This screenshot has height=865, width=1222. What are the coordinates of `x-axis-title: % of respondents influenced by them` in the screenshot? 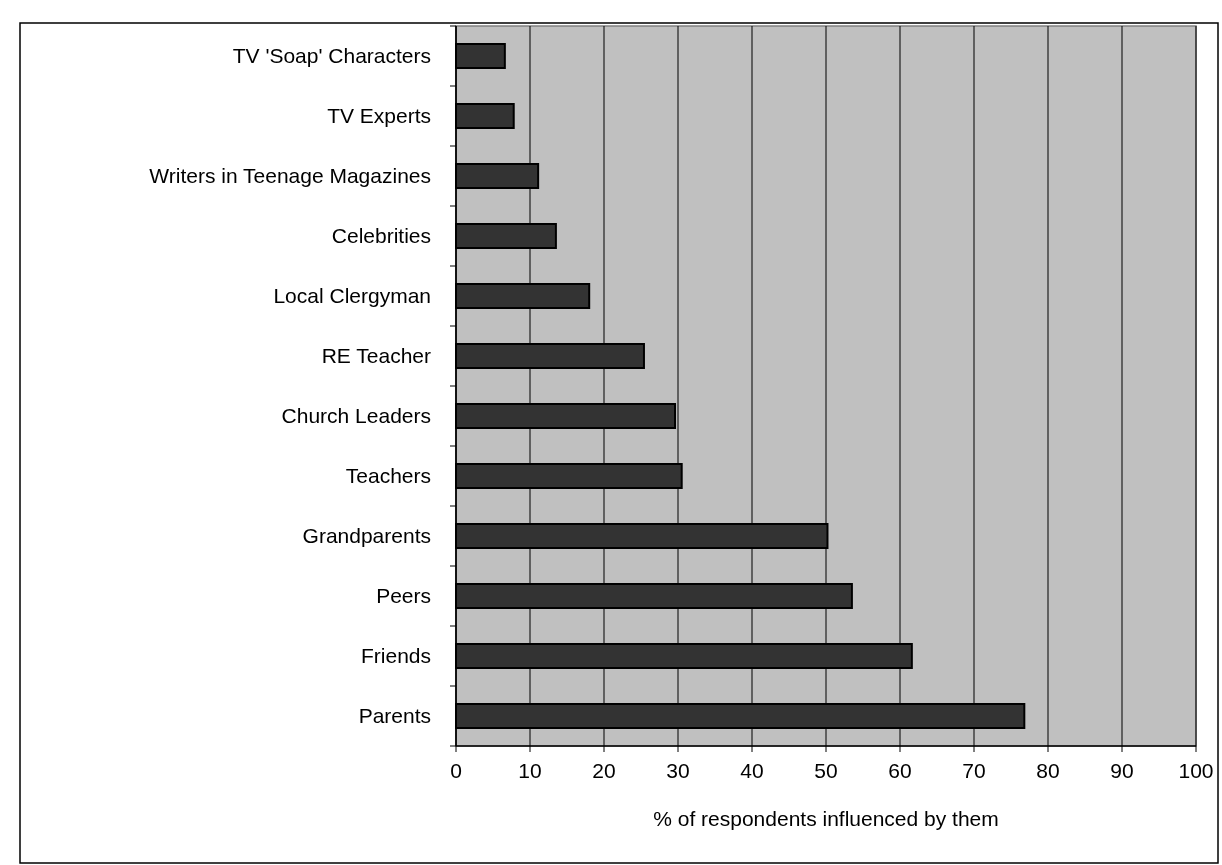 It's located at (826, 818).